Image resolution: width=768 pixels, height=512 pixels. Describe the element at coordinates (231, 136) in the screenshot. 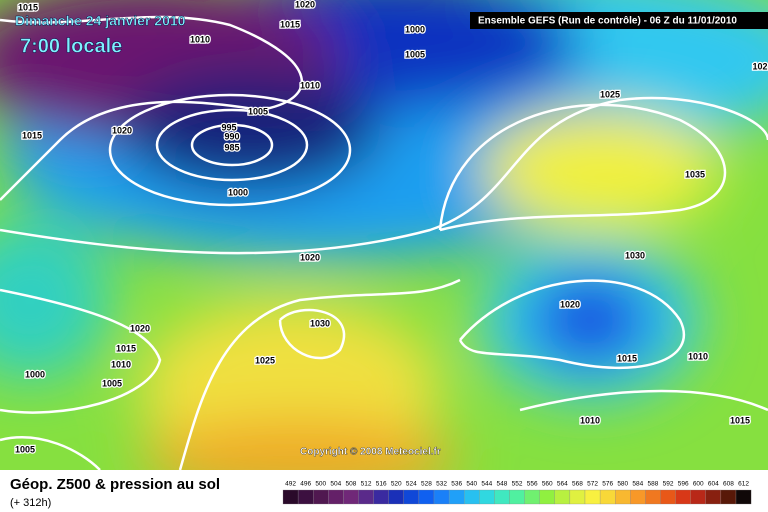

I see `isobar-label: 990` at that location.